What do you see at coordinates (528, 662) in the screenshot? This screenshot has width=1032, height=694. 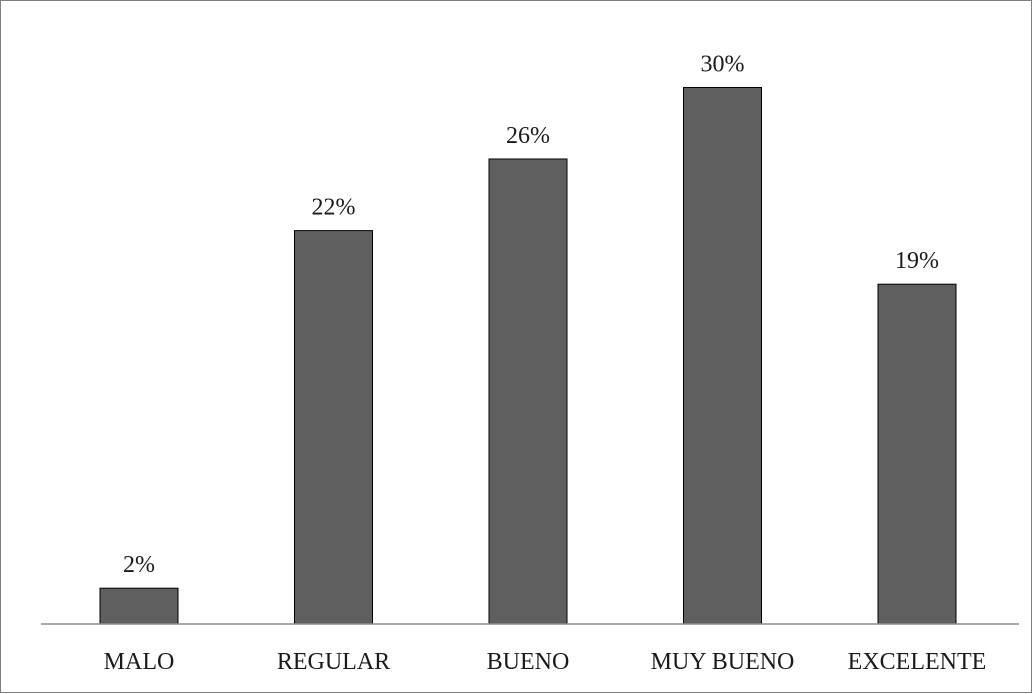 I see `x-tick-label-bueno: BUENO` at bounding box center [528, 662].